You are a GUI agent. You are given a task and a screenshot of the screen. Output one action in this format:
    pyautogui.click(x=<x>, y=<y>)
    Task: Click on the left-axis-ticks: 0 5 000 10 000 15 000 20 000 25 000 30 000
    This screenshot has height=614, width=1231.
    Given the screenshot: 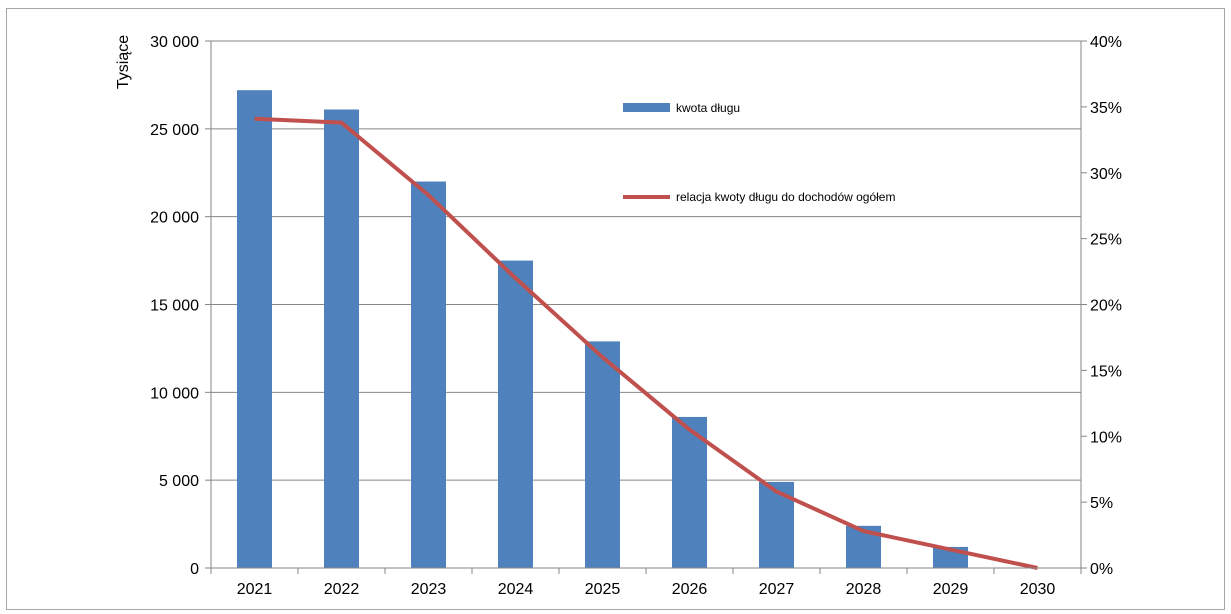 What is the action you would take?
    pyautogui.click(x=180, y=306)
    